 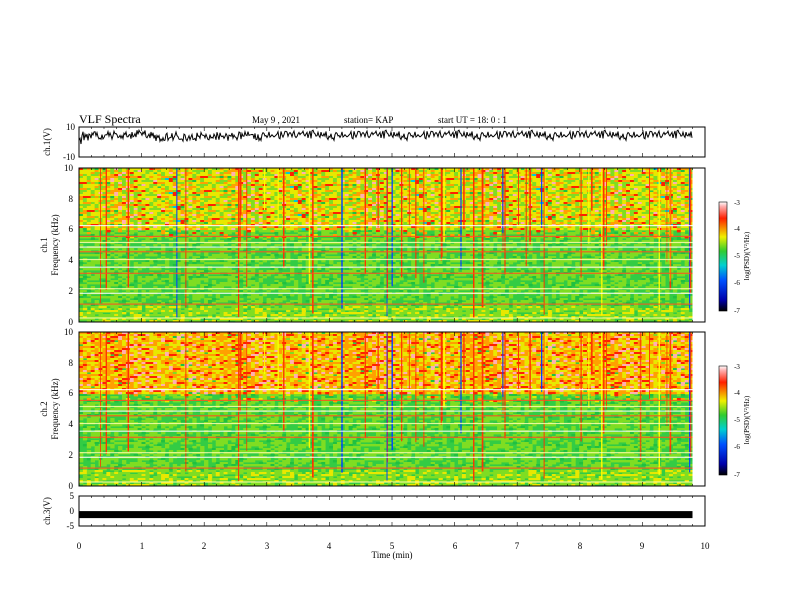 I want to click on ch1-ylabel: ch.1(V), so click(x=47, y=142).